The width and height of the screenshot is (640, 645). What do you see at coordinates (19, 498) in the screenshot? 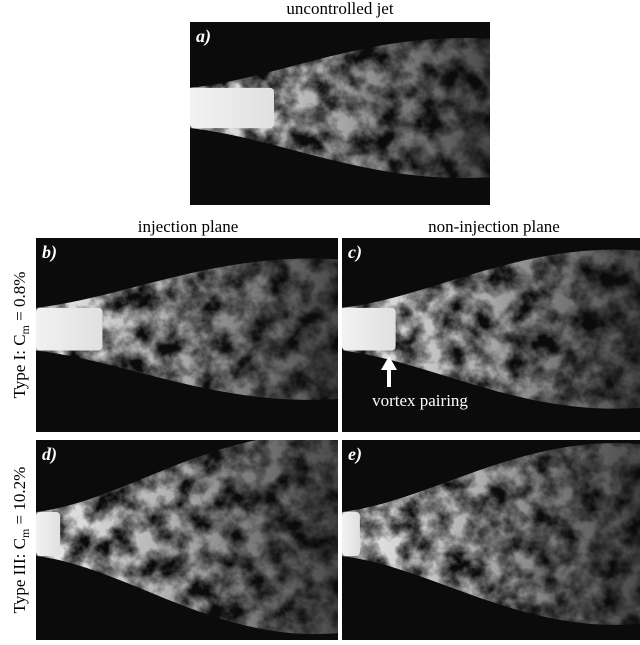
I see `row-title-text: = 10.2%` at bounding box center [19, 498].